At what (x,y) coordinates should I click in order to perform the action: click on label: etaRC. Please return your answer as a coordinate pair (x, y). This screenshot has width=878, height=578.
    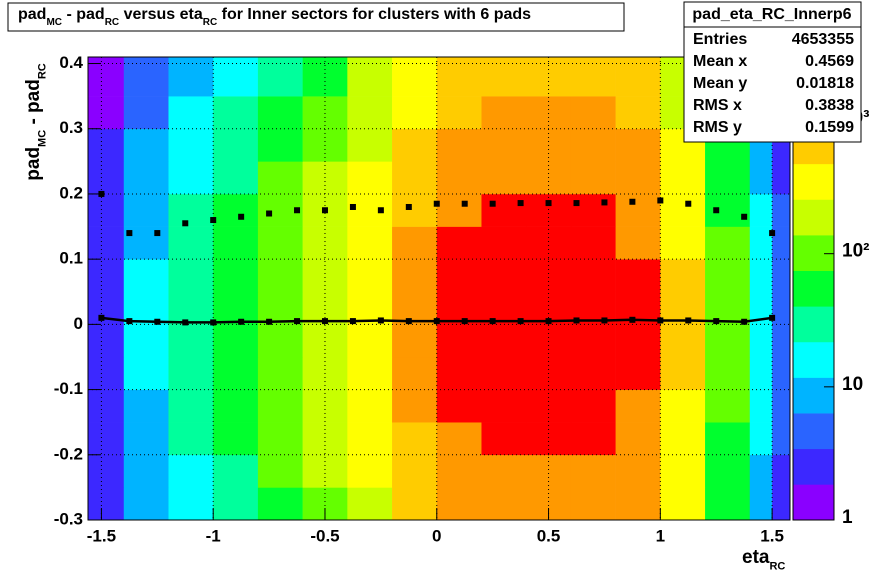
    Looking at the image, I should click on (763, 559).